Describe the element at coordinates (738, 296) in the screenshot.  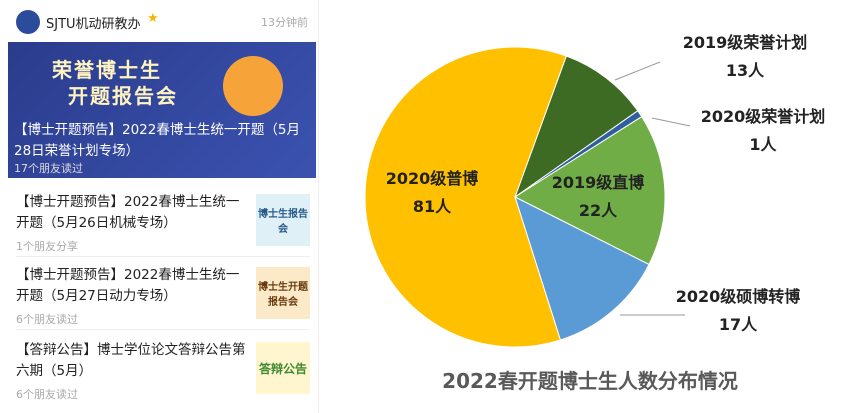
I see `slice-label: 2020级硕博转博` at that location.